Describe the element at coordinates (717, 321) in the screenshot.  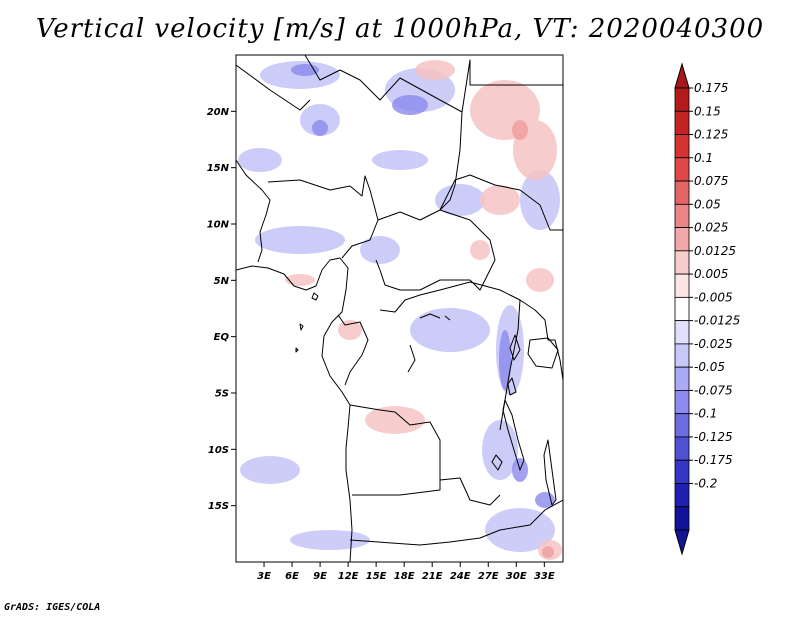
I see `colorbar-label: -0.0125` at that location.